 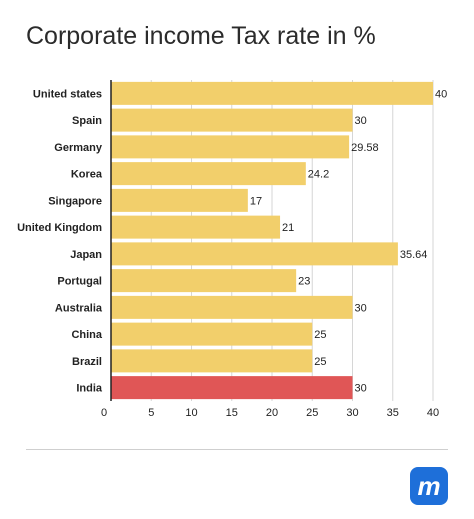 I want to click on value-label-singapore: 17, so click(x=256, y=201).